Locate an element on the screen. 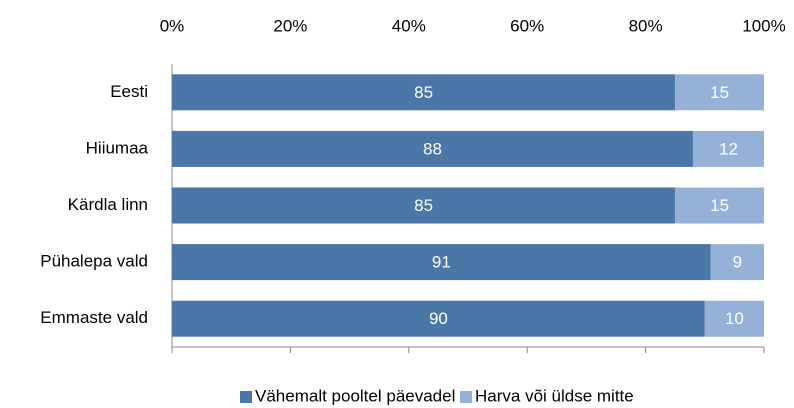  data-label: 9 is located at coordinates (737, 262).